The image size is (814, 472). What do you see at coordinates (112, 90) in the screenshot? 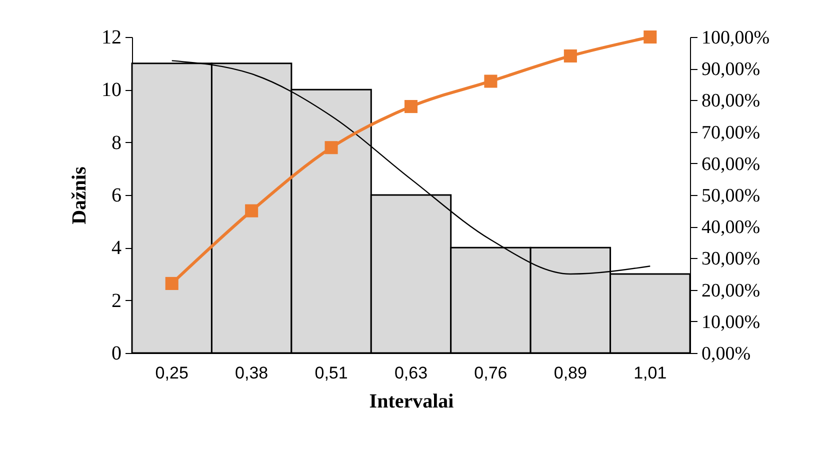
I see `y-tick-label: 10` at bounding box center [112, 90].